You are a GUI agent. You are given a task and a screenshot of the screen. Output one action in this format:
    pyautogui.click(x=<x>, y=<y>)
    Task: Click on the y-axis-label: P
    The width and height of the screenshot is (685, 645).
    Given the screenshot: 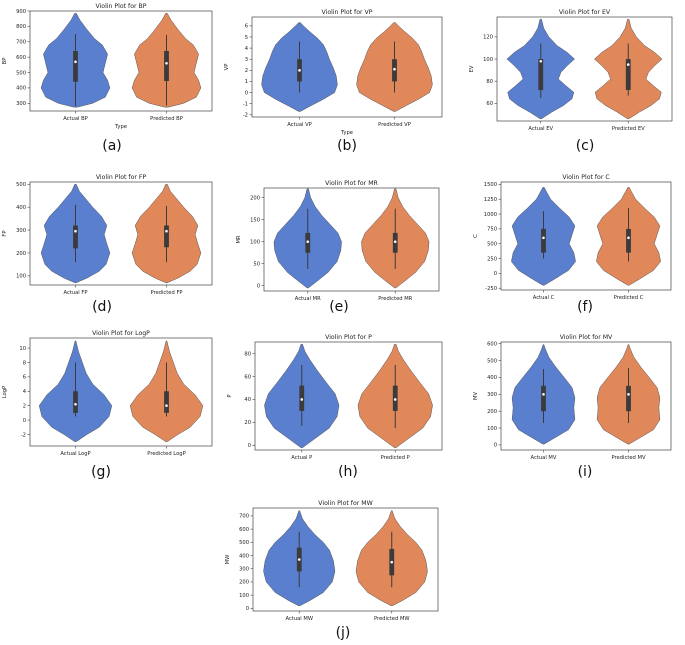 What is the action you would take?
    pyautogui.click(x=230, y=395)
    